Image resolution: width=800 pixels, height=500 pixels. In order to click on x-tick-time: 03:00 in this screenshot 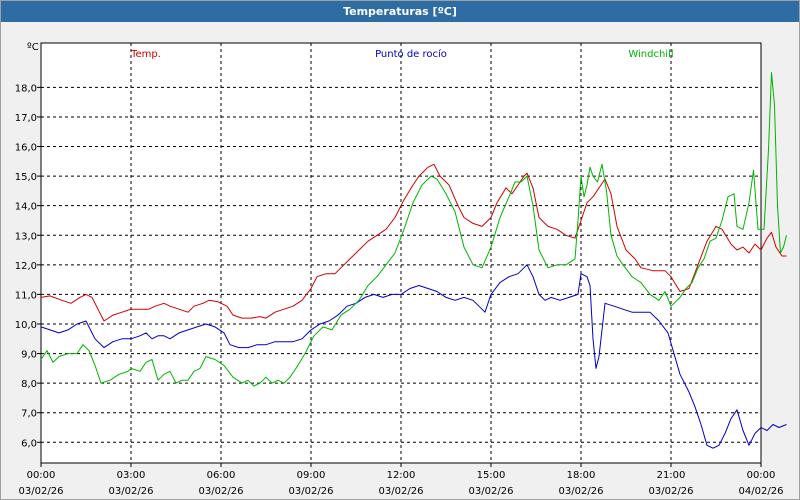, I will do `click(131, 475)`.